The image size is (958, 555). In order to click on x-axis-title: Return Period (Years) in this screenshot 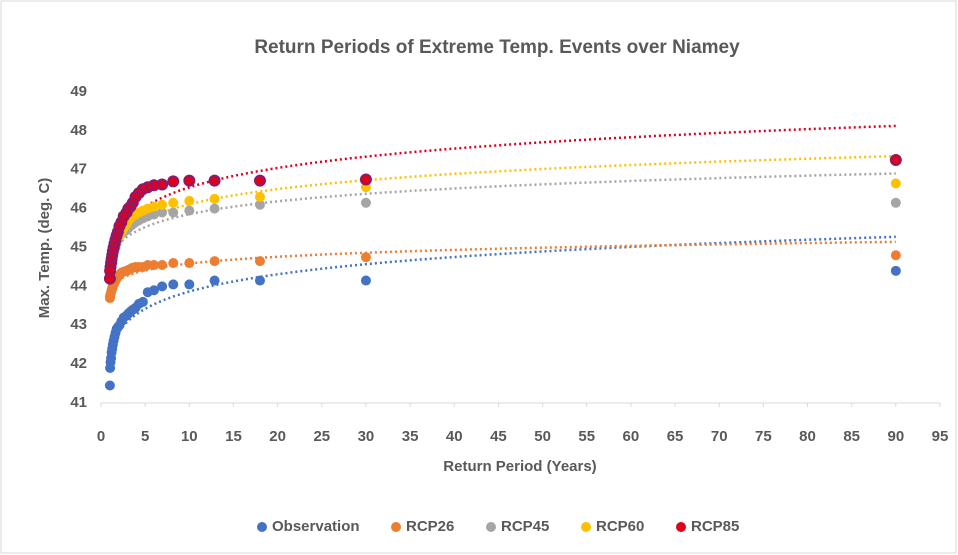, I will do `click(519, 466)`.